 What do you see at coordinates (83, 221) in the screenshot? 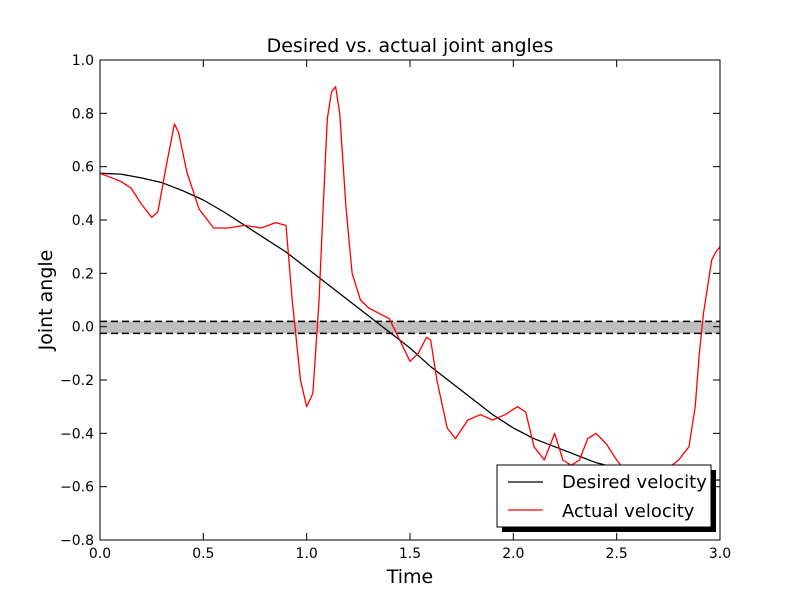
I see `y-tick-label: 0.4` at bounding box center [83, 221].